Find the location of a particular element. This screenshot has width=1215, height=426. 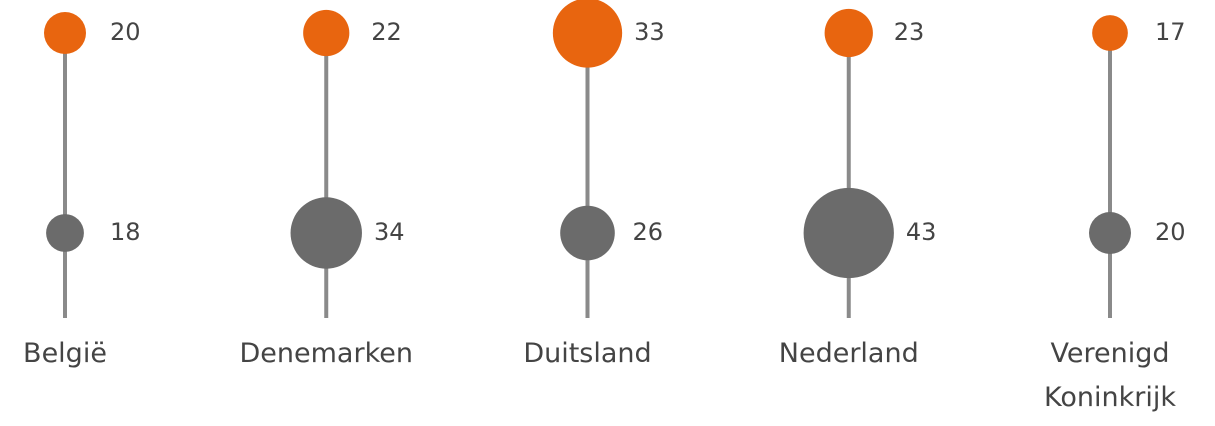

category-label: België is located at coordinates (65, 353).